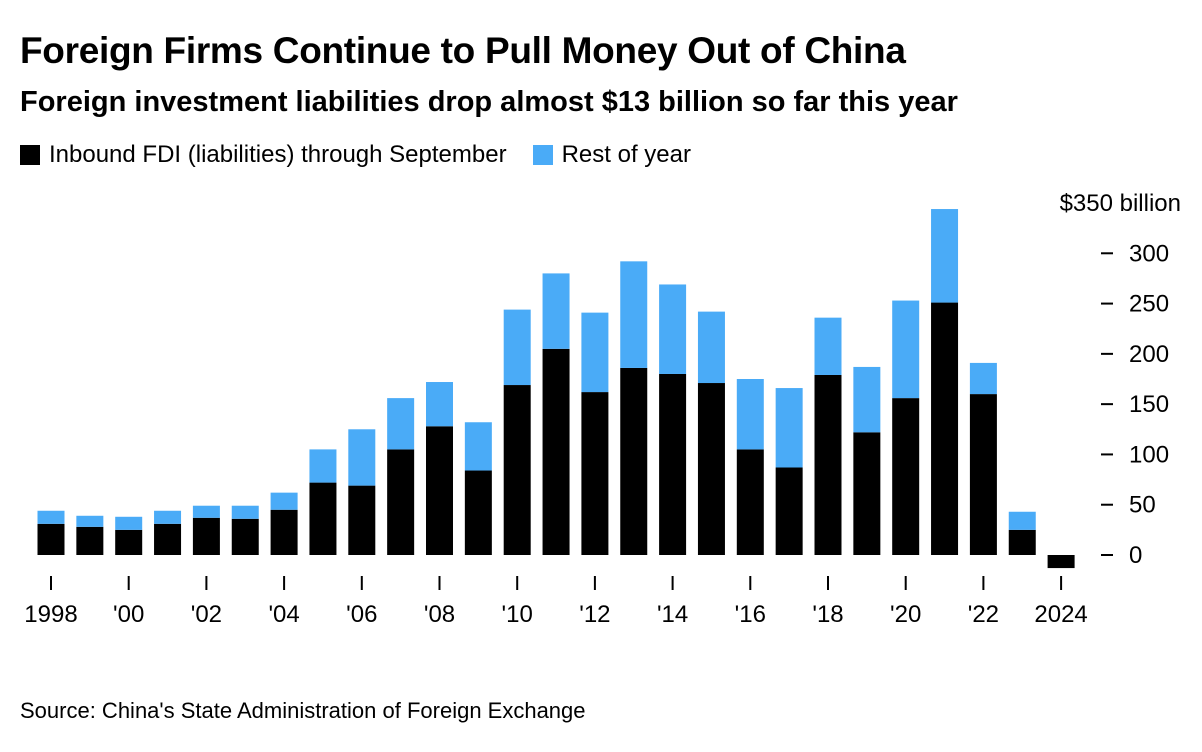 This screenshot has width=1202, height=752. Describe the element at coordinates (90, 540) in the screenshot. I see `bar-1999-through-september` at that location.